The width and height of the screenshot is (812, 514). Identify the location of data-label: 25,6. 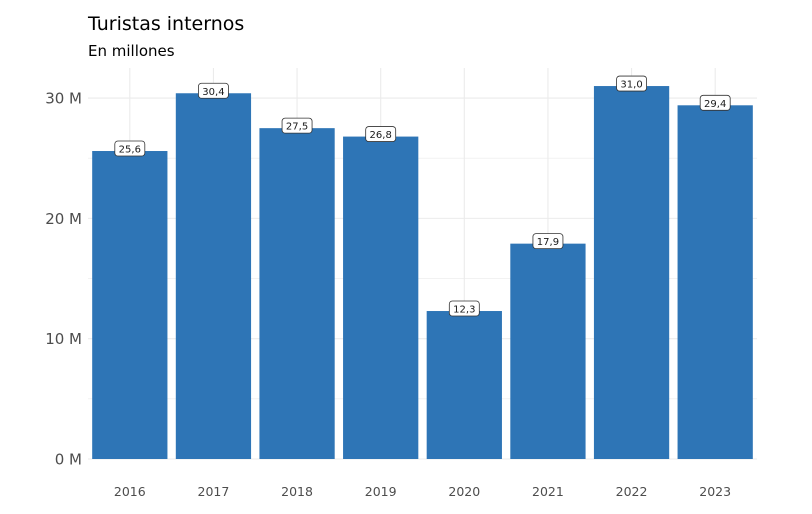
(130, 150).